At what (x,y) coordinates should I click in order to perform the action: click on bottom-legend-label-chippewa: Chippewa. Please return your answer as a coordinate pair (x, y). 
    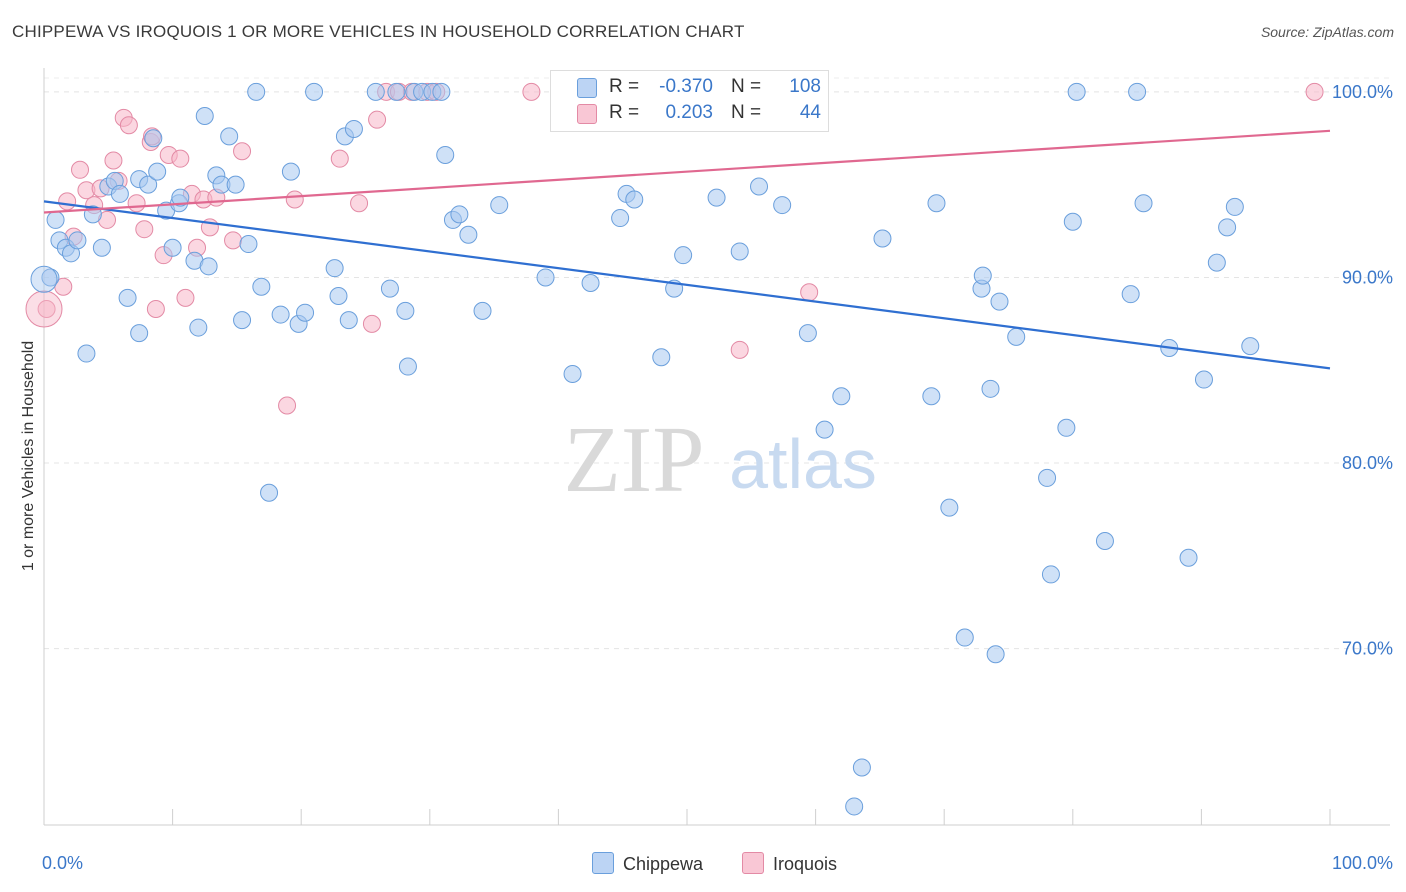
    Looking at the image, I should click on (663, 864).